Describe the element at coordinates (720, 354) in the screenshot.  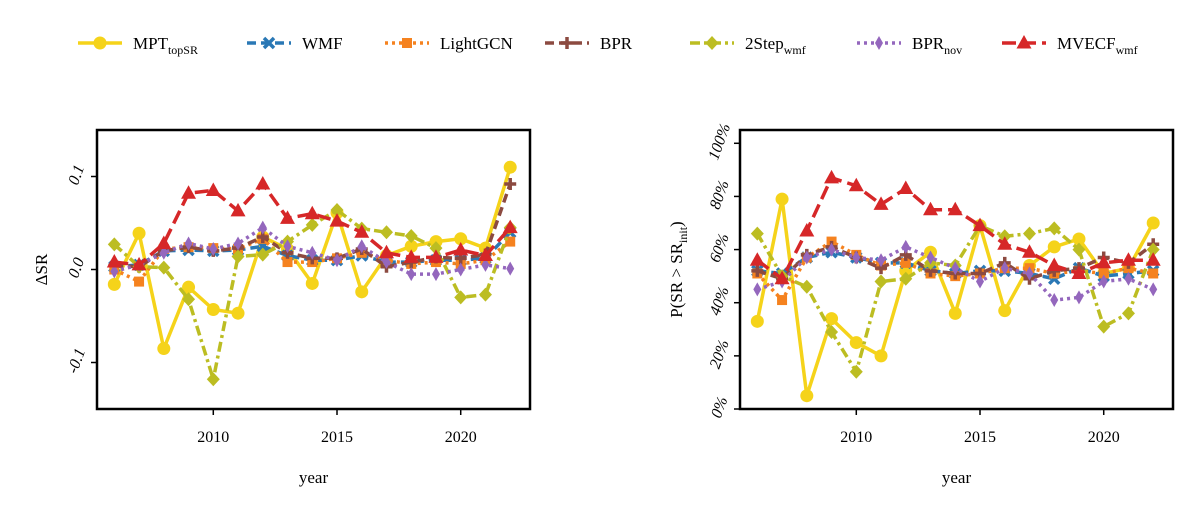
I see `y-tick-label: 20%` at that location.